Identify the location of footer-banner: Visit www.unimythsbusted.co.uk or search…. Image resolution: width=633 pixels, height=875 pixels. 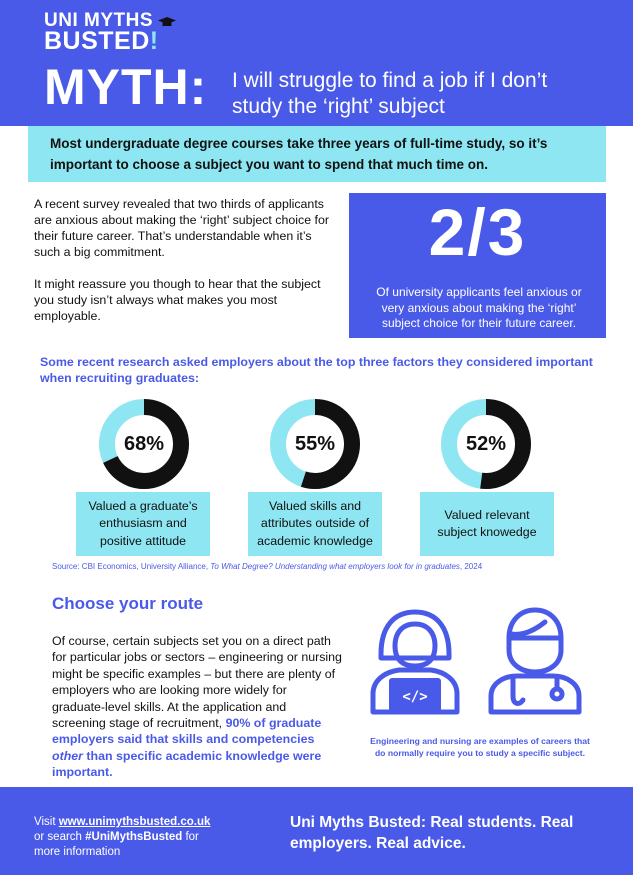
(316, 831).